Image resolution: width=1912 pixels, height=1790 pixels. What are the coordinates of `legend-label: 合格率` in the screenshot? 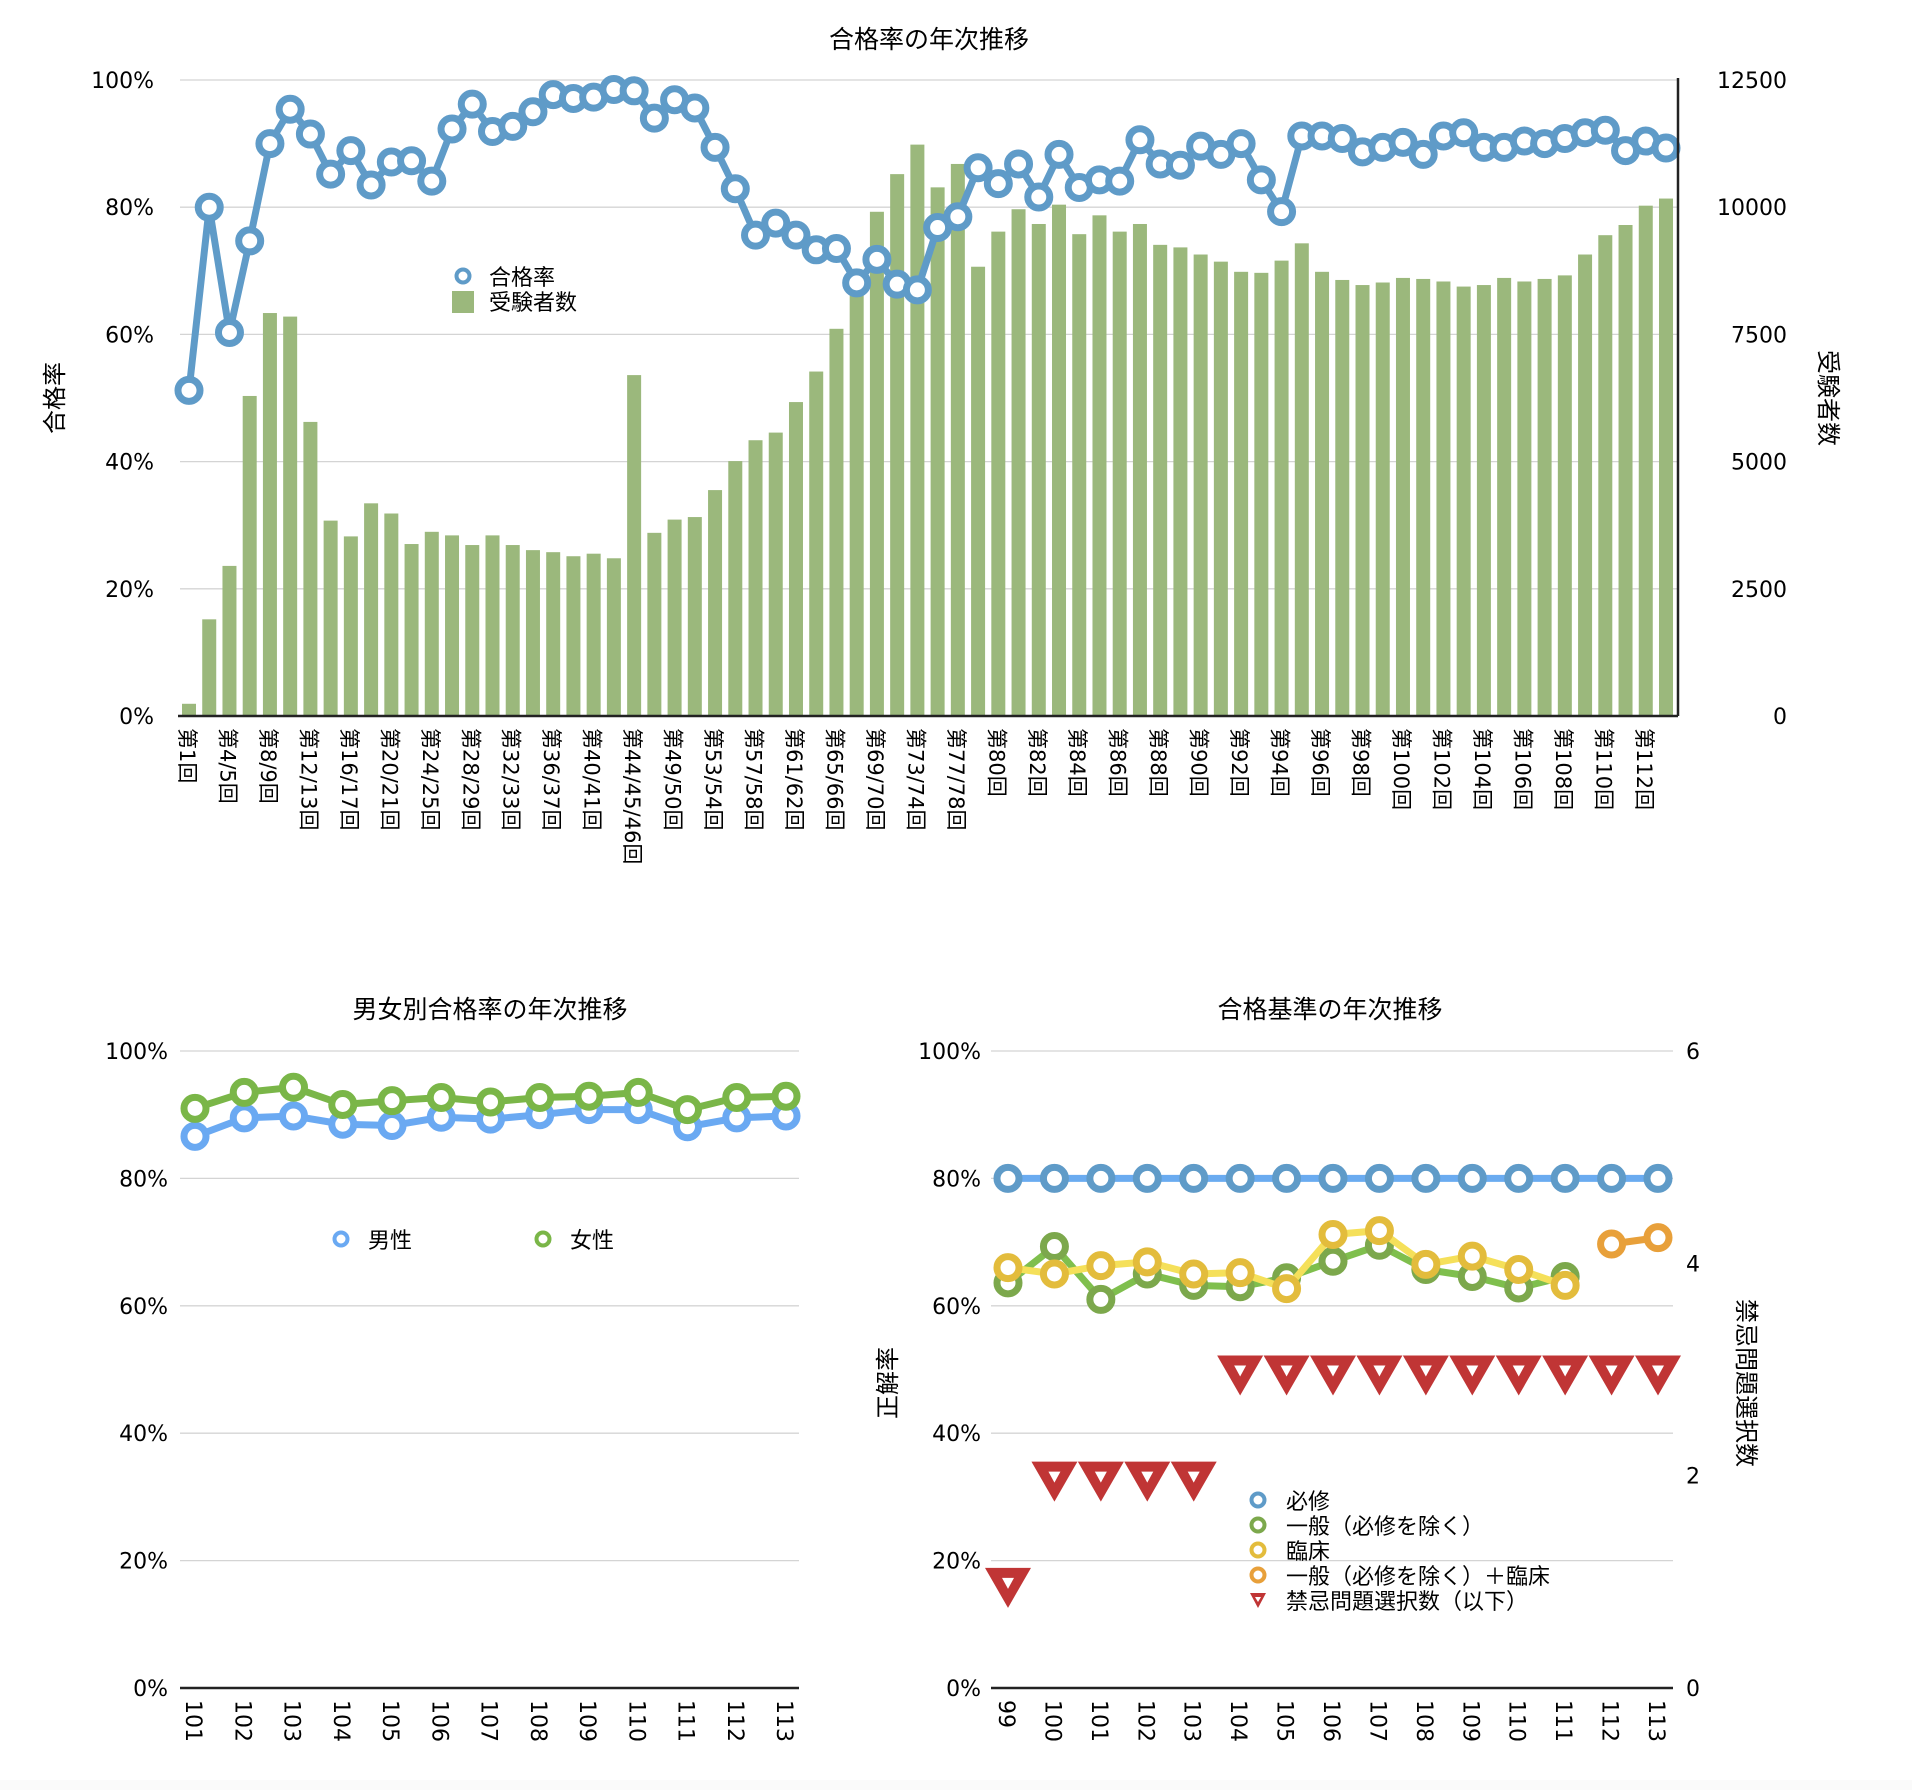 It's located at (522, 278).